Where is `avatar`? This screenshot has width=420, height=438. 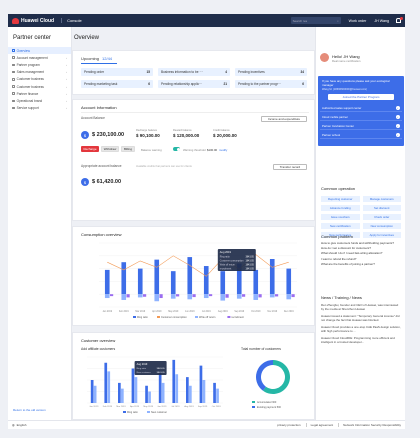 avatar is located at coordinates (324, 57).